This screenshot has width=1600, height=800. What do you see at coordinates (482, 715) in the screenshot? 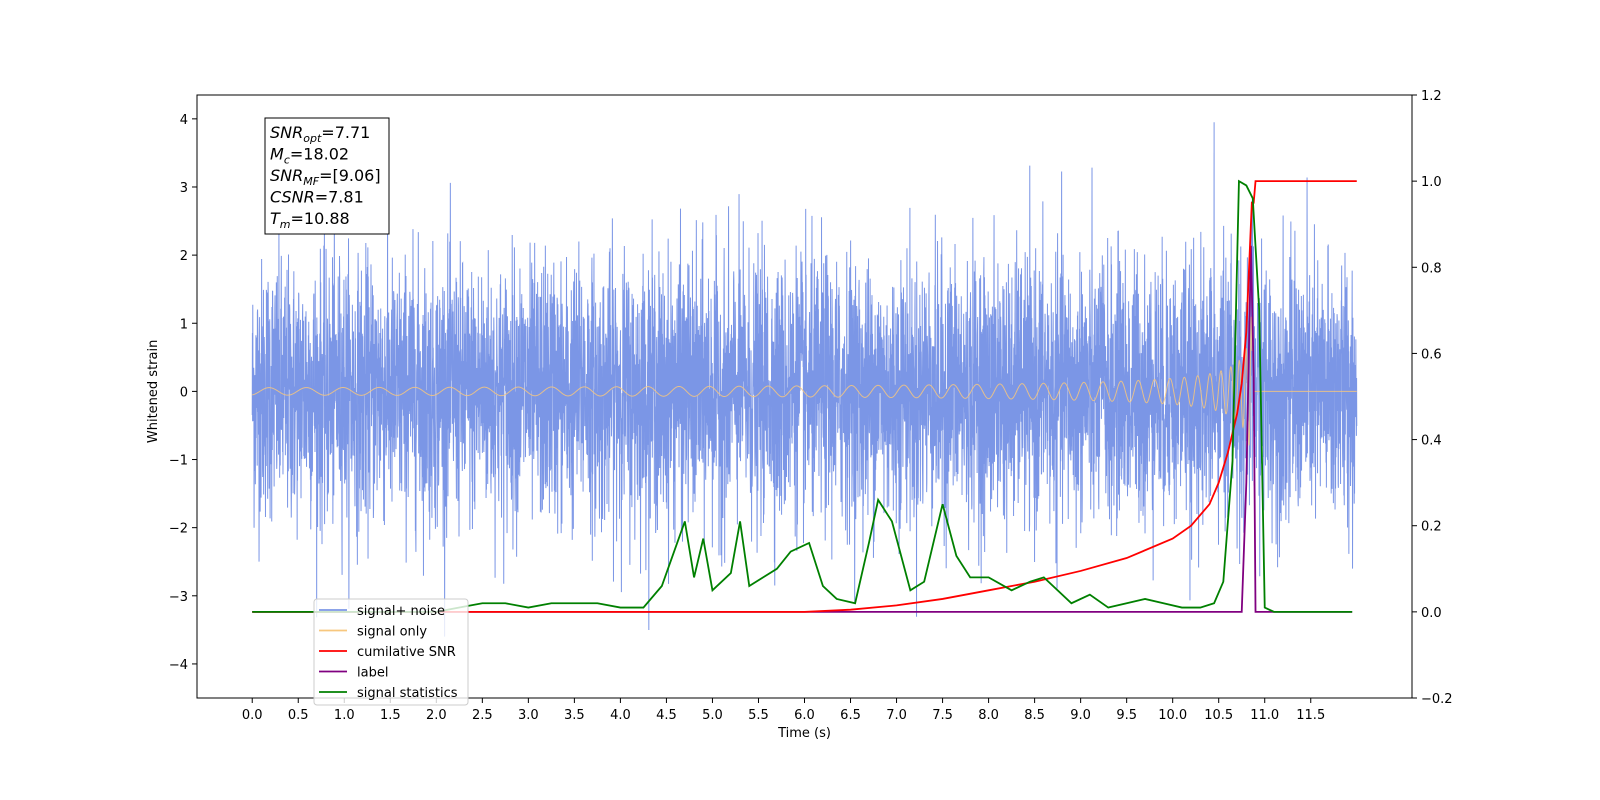
I see `x-tick-label: 2.5` at bounding box center [482, 715].